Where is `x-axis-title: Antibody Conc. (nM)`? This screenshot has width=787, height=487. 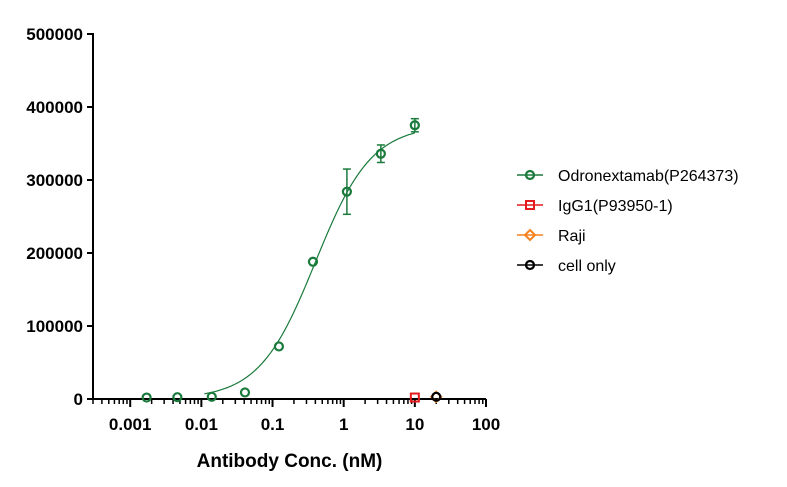 x-axis-title: Antibody Conc. (nM) is located at coordinates (290, 461).